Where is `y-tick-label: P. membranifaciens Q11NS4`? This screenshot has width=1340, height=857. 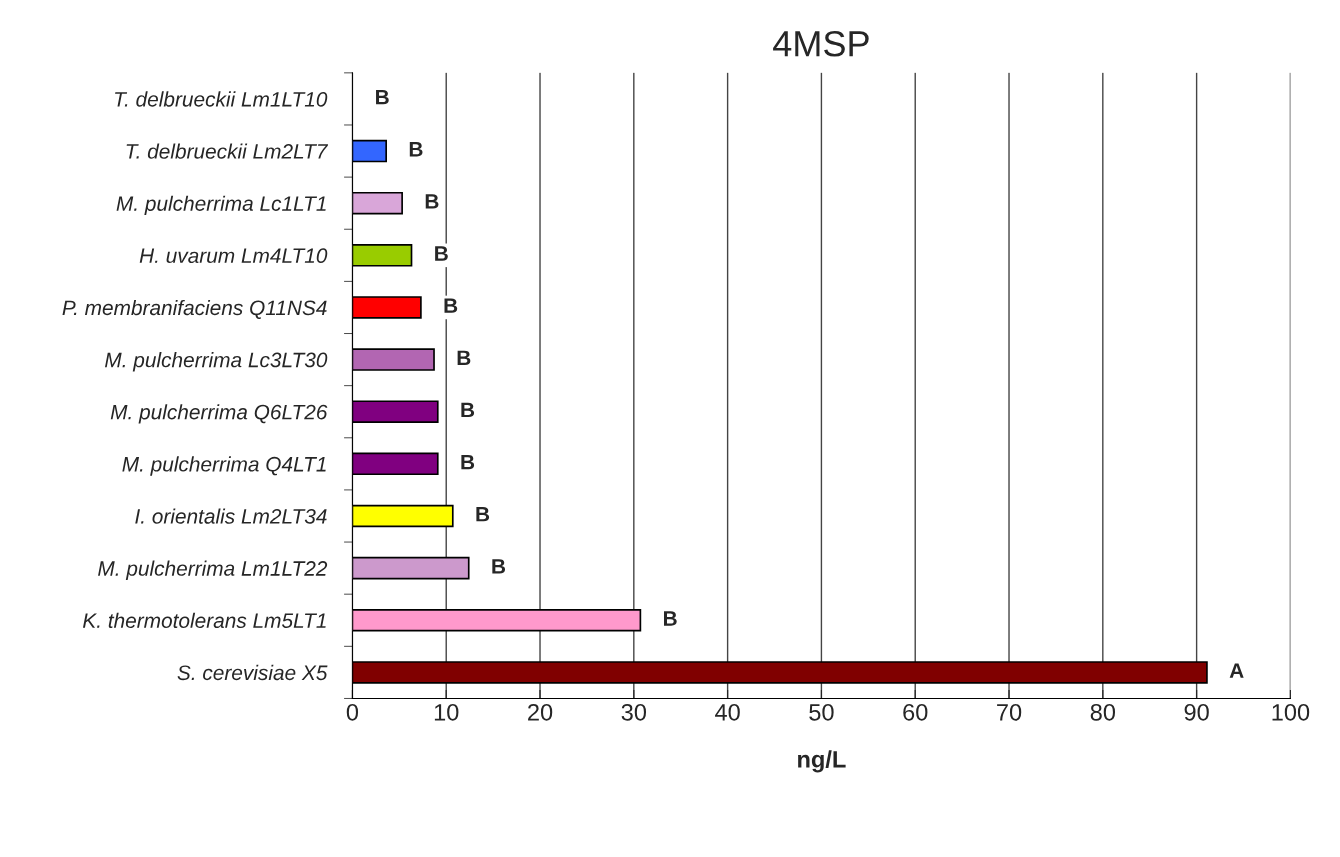
y-tick-label: P. membranifaciens Q11NS4 is located at coordinates (194, 309).